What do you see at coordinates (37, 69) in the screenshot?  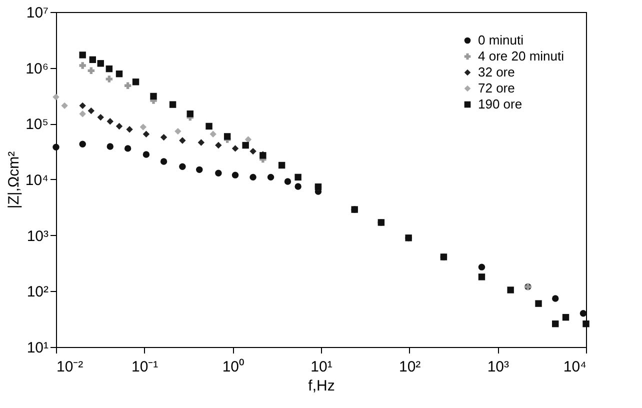 I see `y-tick-label: 10⁶` at bounding box center [37, 69].